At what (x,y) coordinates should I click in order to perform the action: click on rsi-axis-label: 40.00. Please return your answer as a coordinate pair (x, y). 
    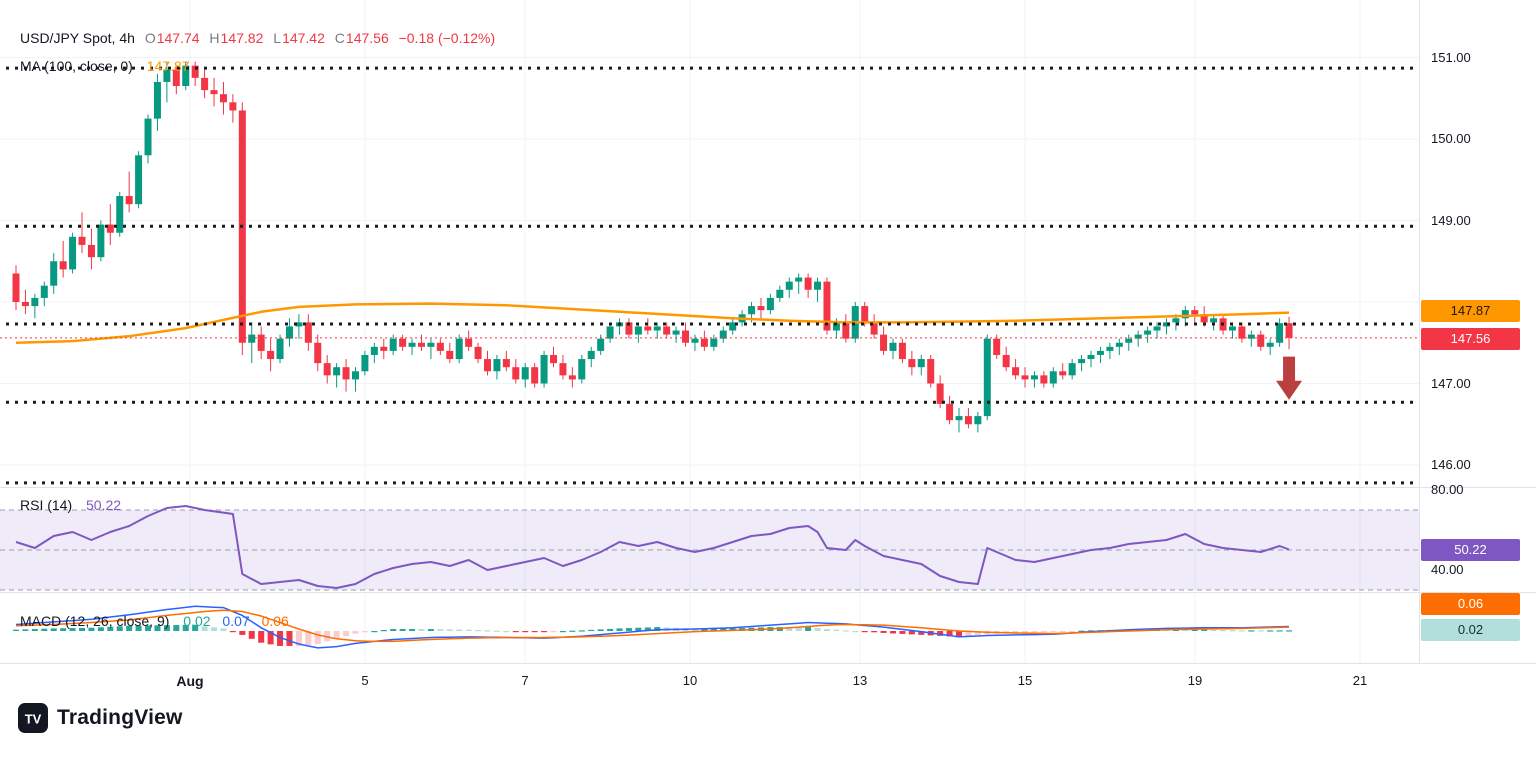
    Looking at the image, I should click on (1447, 569).